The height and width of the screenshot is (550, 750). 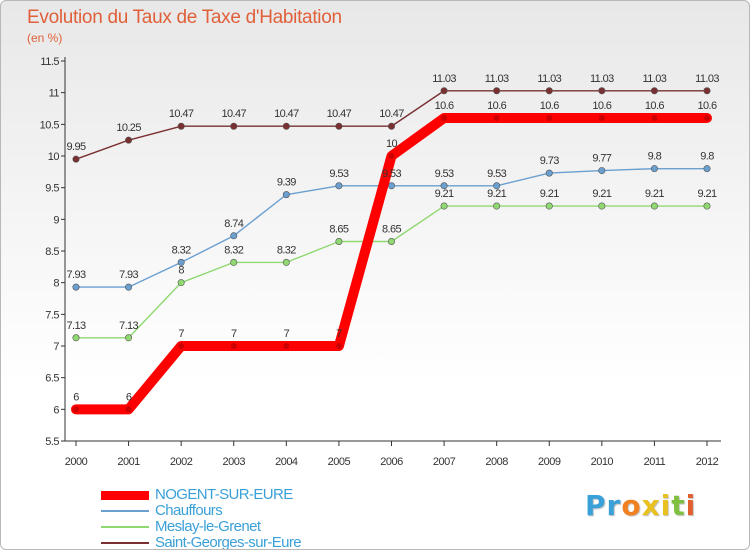 What do you see at coordinates (189, 510) in the screenshot?
I see `legend-label: Chauffours` at bounding box center [189, 510].